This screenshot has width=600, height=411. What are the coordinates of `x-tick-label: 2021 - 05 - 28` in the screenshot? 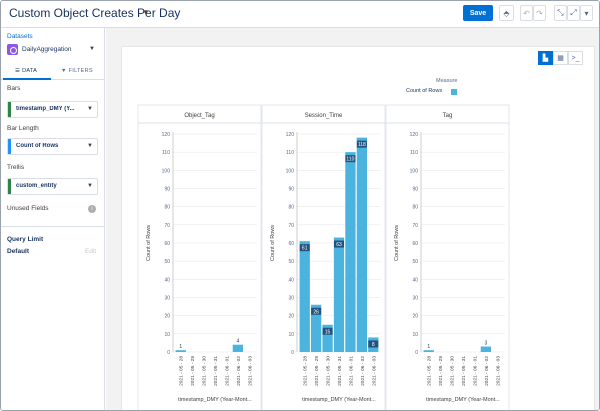 It's located at (182, 371).